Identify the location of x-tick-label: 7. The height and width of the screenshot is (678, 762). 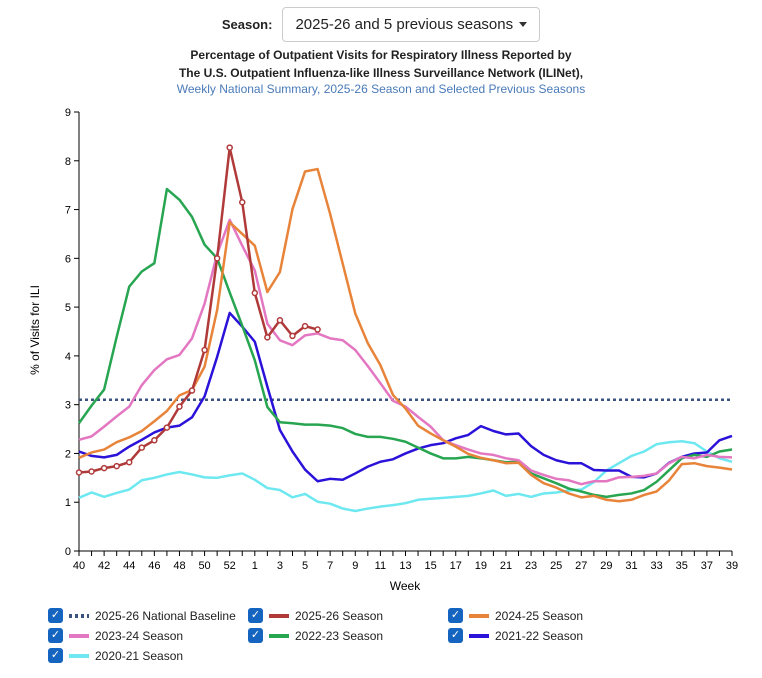
(330, 566).